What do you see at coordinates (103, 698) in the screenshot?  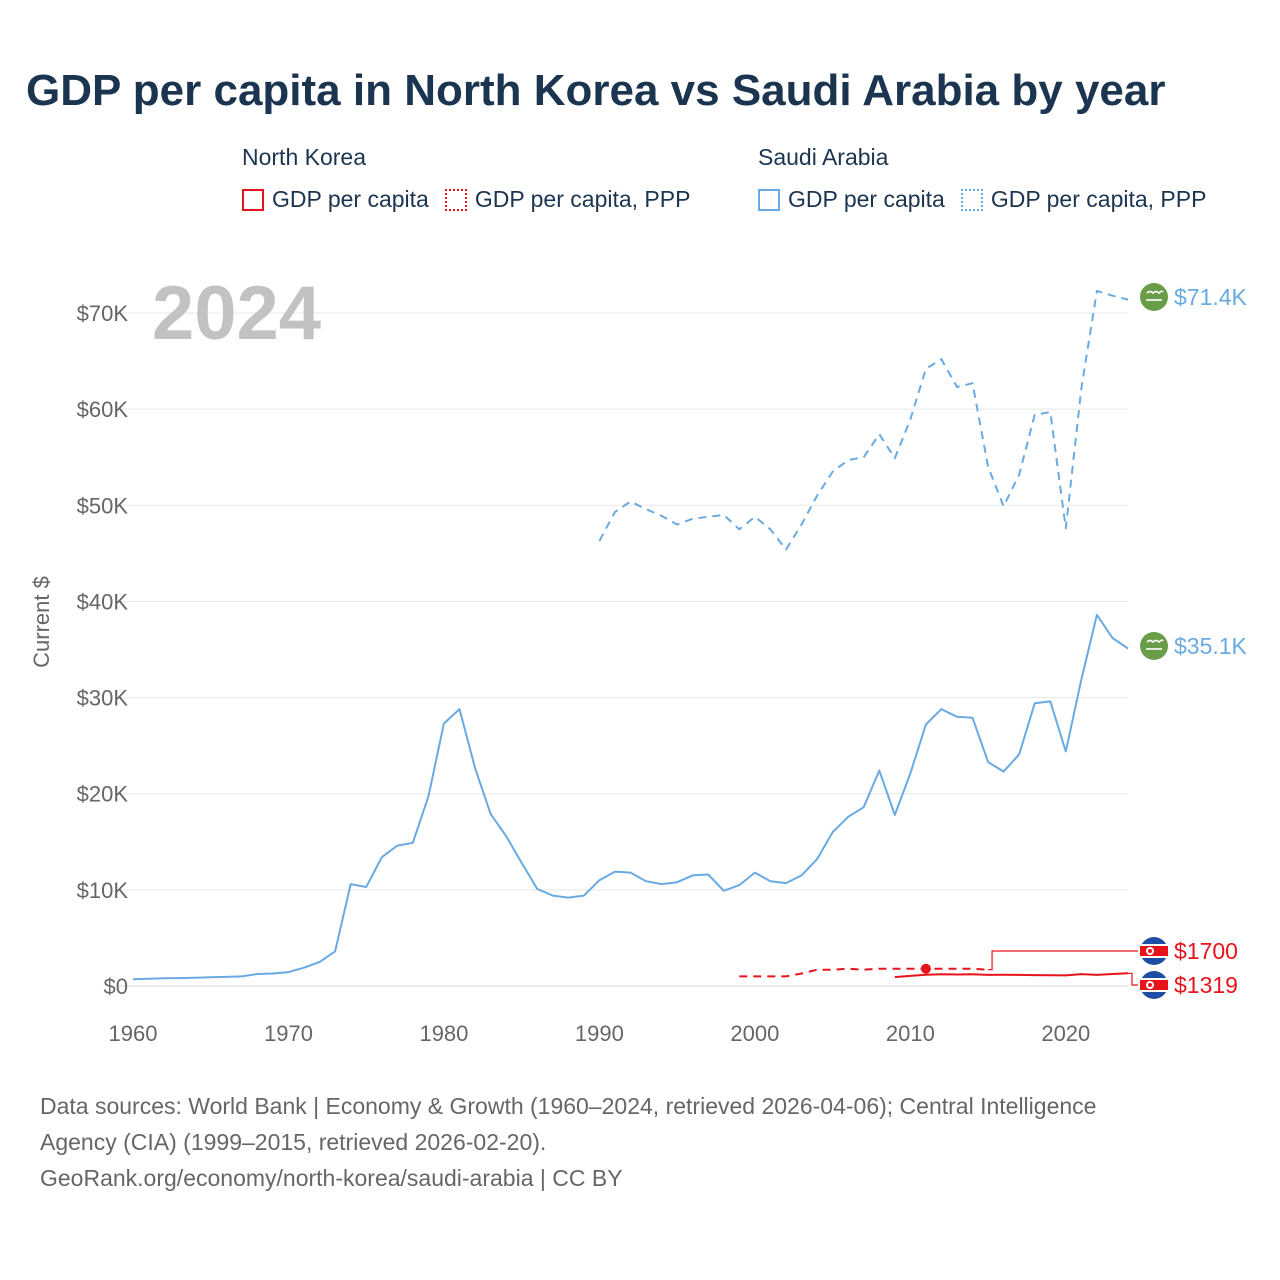 I see `y-tick-label: $30K` at bounding box center [103, 698].